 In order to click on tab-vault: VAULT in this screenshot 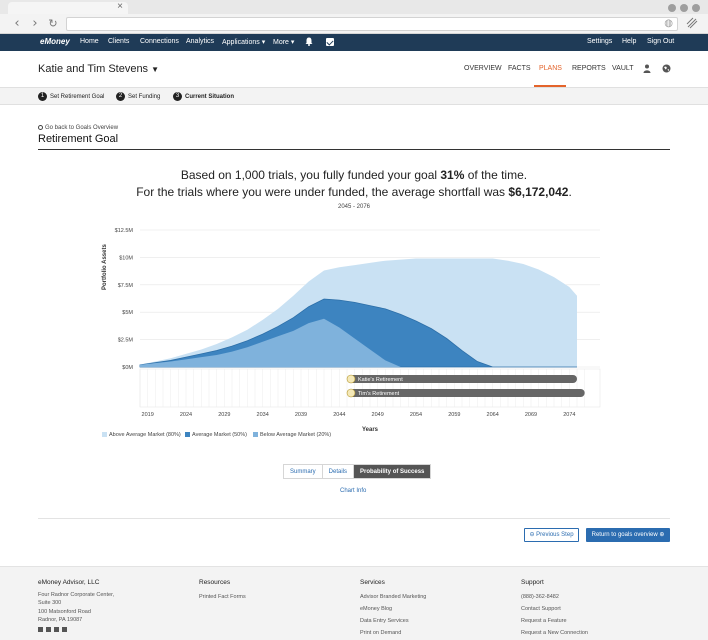, I will do `click(623, 68)`.